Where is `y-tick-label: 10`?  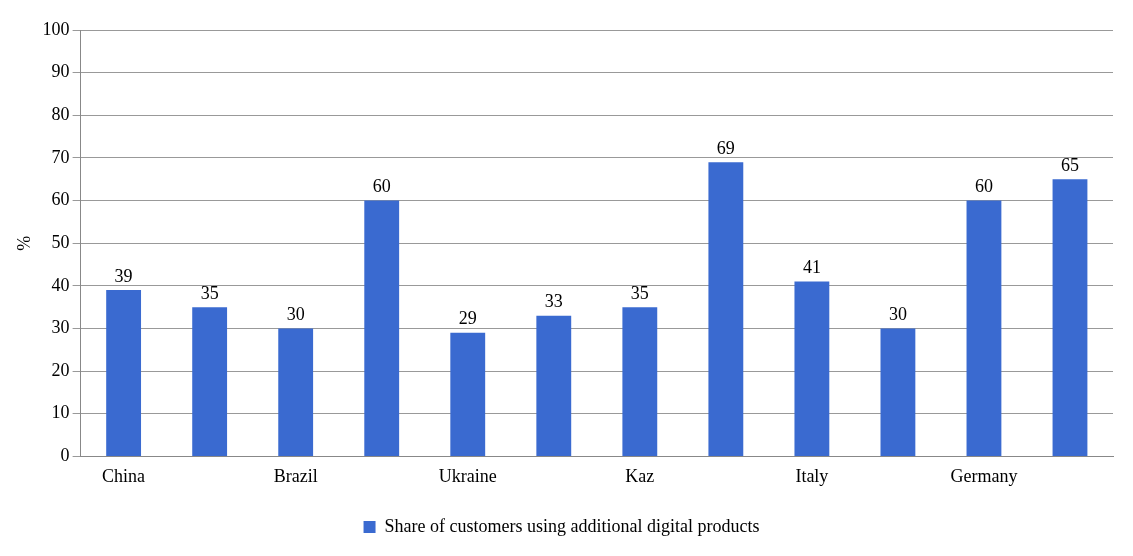
y-tick-label: 10 is located at coordinates (60, 412).